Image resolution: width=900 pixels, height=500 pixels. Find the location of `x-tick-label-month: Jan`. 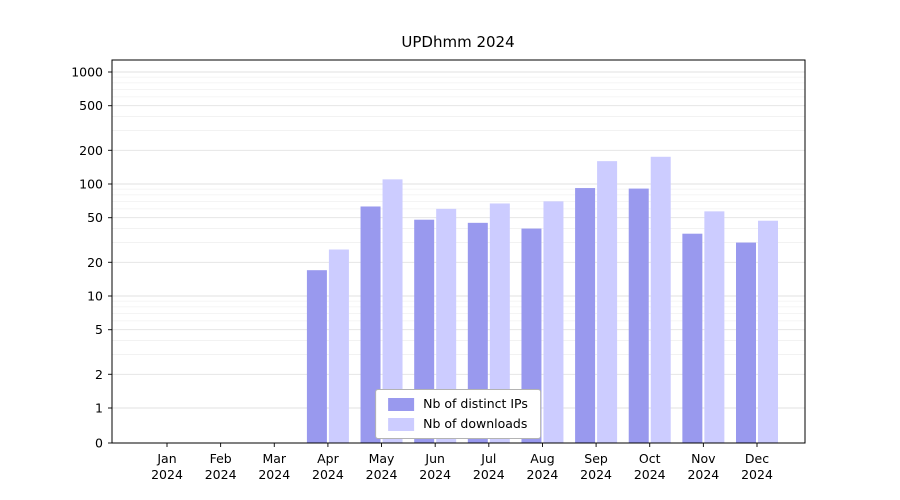

x-tick-label-month: Jan is located at coordinates (166, 458).